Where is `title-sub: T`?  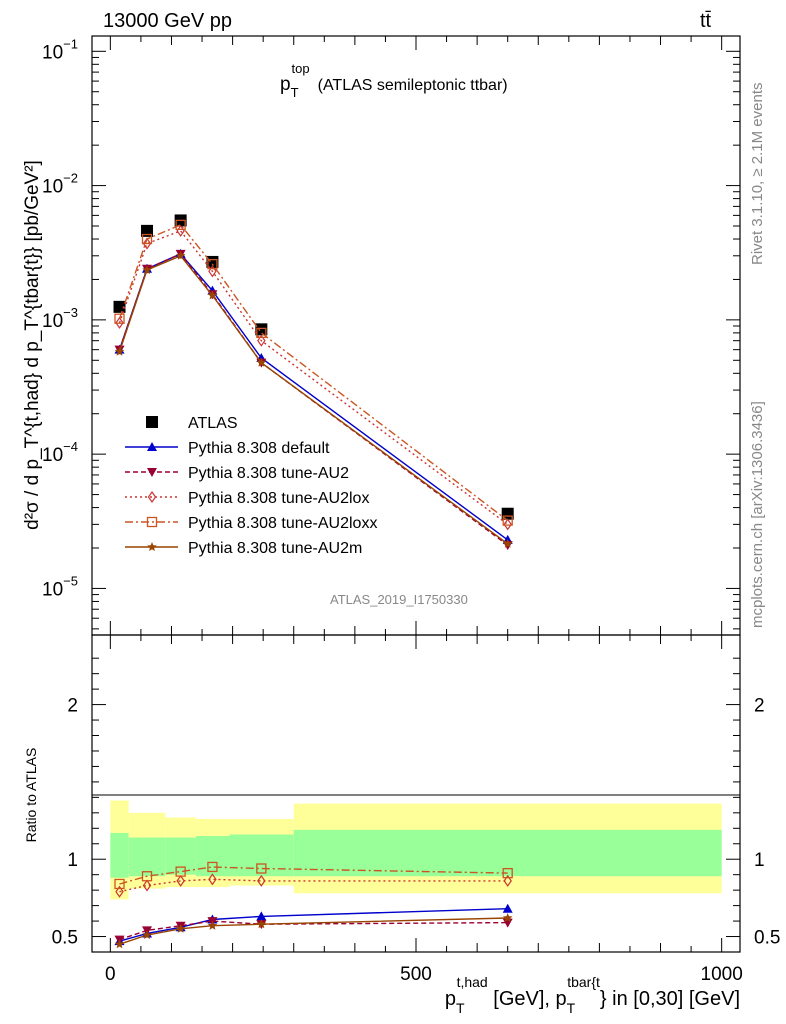 title-sub: T is located at coordinates (295, 92).